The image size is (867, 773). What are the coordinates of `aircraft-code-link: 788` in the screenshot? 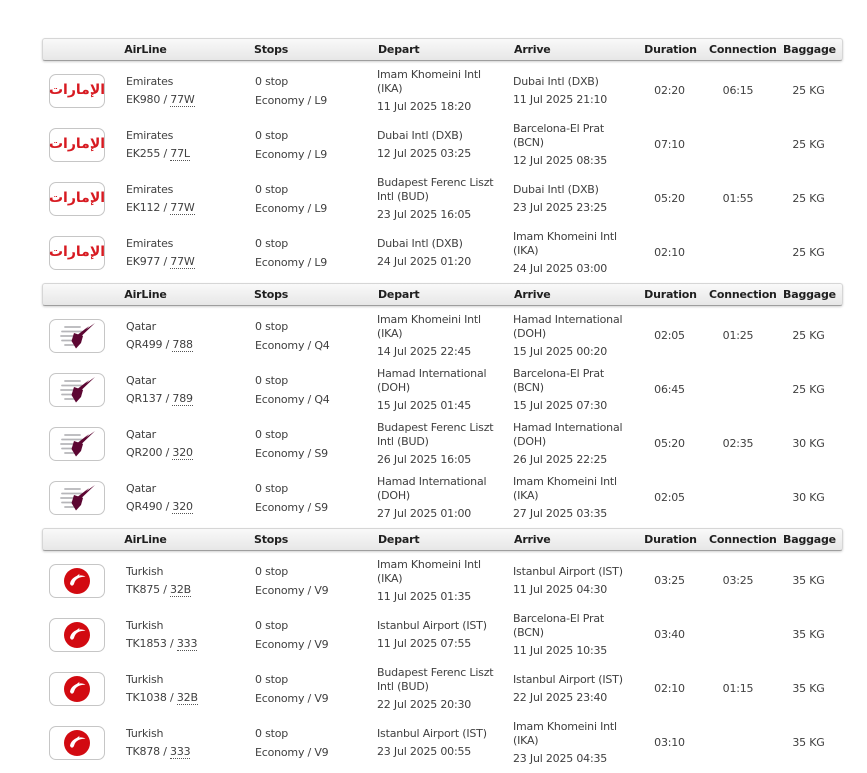 It's located at (182, 345).